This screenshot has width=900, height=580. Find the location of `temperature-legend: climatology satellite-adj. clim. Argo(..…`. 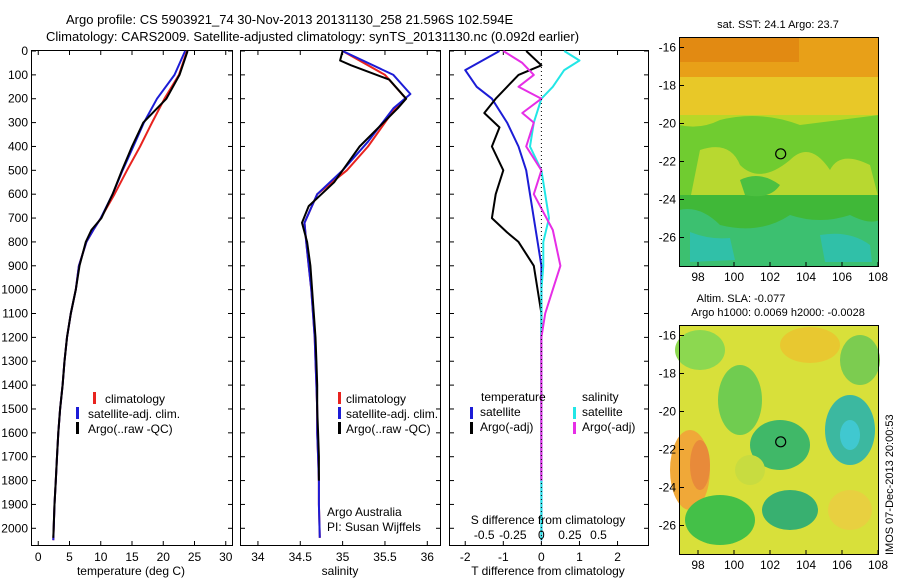

temperature-legend: climatology satellite-adj. clim. Argo(..… is located at coordinates (128, 414).